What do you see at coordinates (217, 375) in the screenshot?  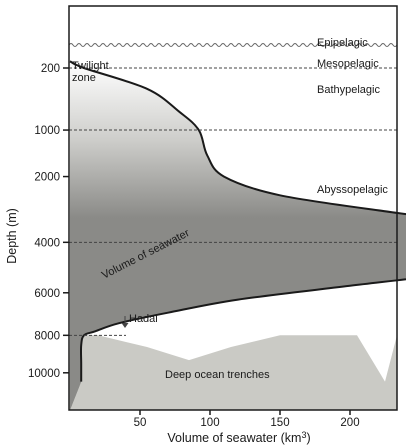 I see `trenches-label: Deep ocean trenches` at bounding box center [217, 375].